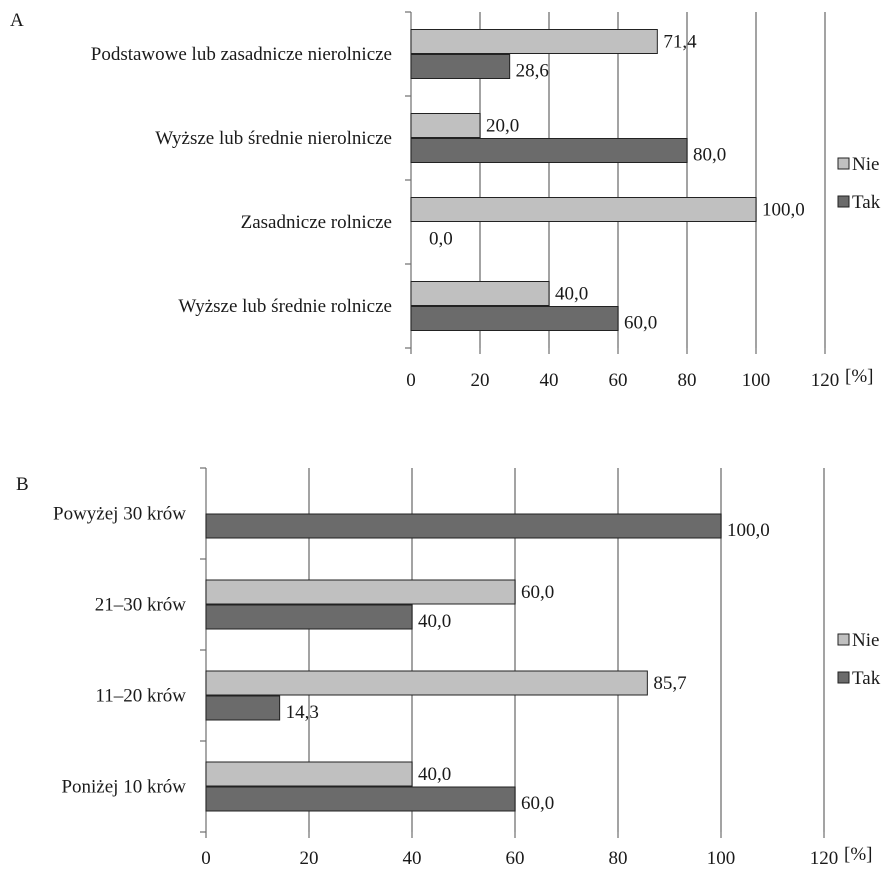 The height and width of the screenshot is (874, 895). Describe the element at coordinates (285, 306) in the screenshot. I see `category-label: Wyższe lub średnie rolnicze` at that location.